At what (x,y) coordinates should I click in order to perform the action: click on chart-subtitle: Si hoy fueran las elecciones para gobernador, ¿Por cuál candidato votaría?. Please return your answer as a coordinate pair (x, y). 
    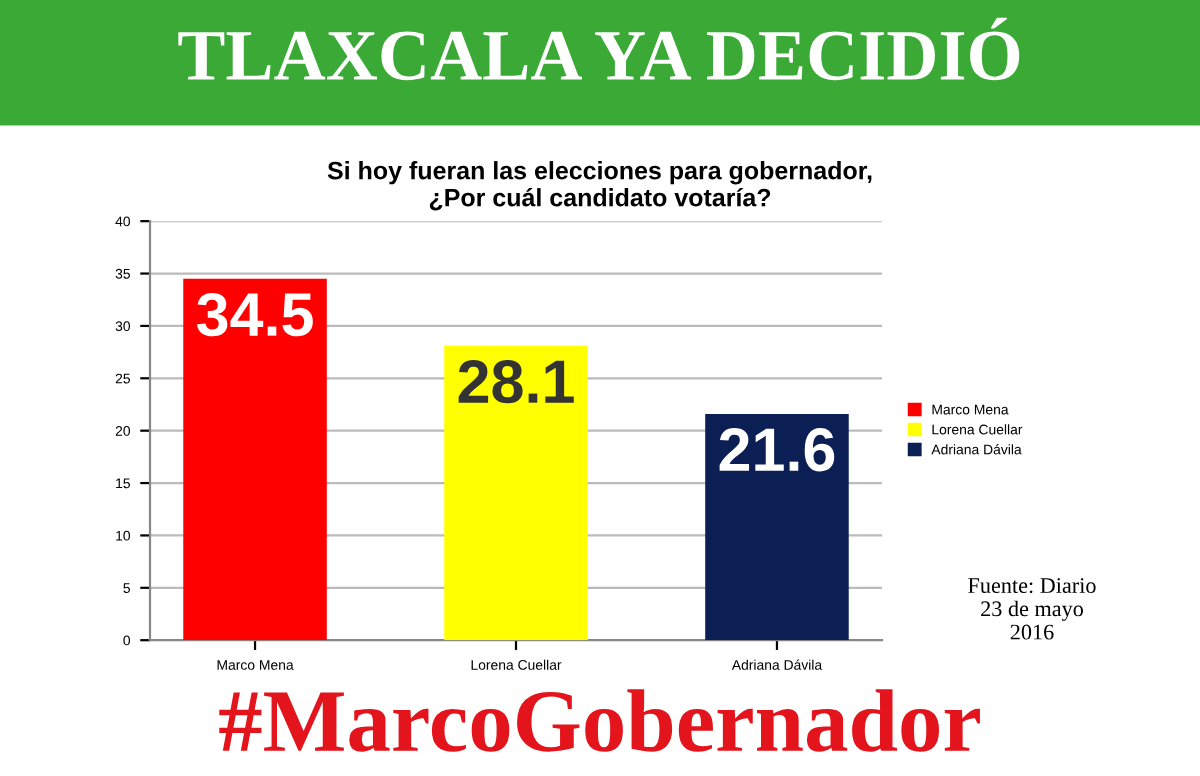
    Looking at the image, I should click on (599, 186).